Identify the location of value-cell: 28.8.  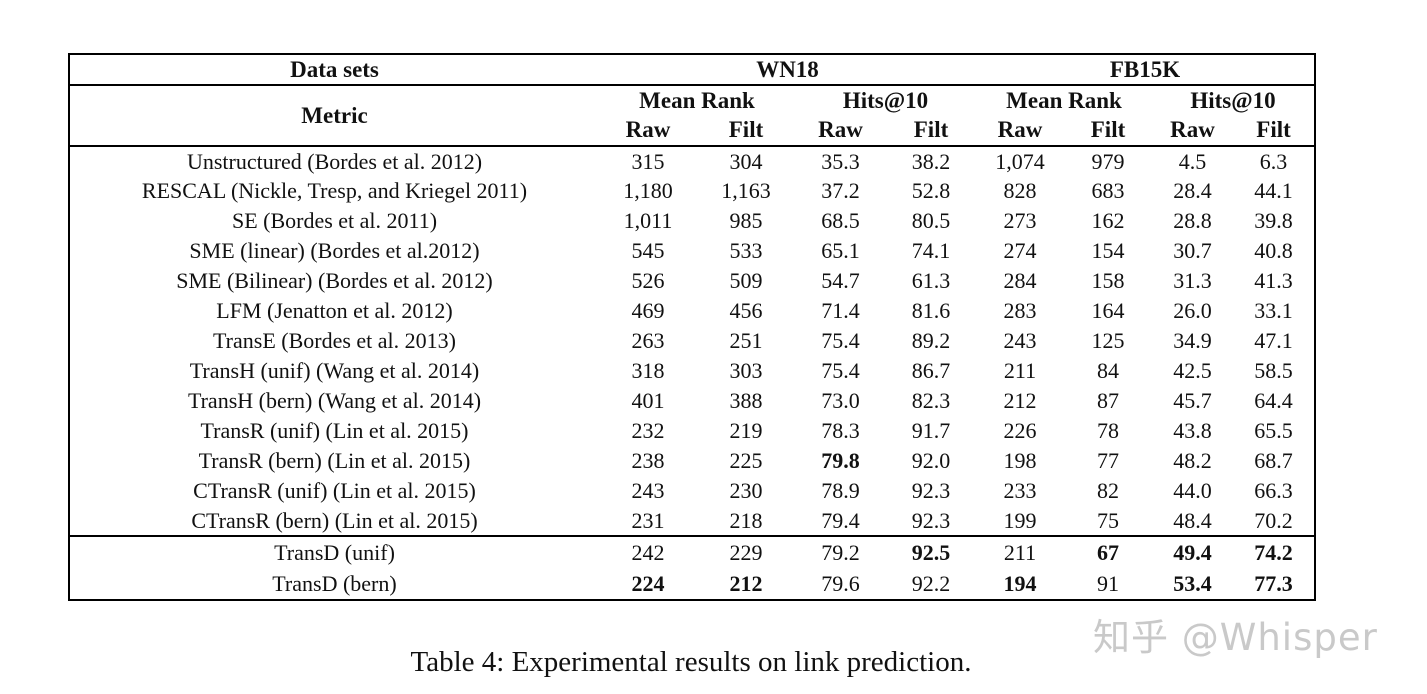
(1192, 220).